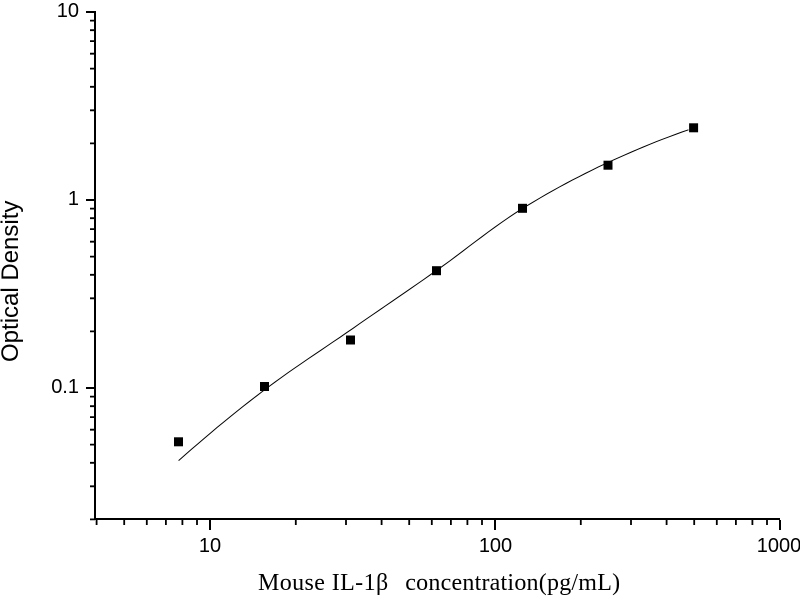 The height and width of the screenshot is (600, 800). What do you see at coordinates (495, 546) in the screenshot?
I see `svg-text: 100` at bounding box center [495, 546].